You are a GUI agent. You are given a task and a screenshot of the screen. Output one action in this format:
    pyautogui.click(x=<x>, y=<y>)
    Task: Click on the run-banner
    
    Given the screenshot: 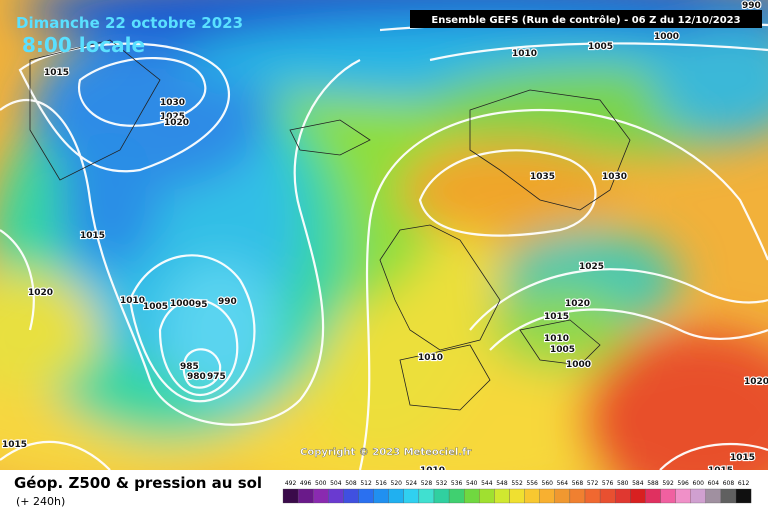 What is the action you would take?
    pyautogui.click(x=586, y=19)
    